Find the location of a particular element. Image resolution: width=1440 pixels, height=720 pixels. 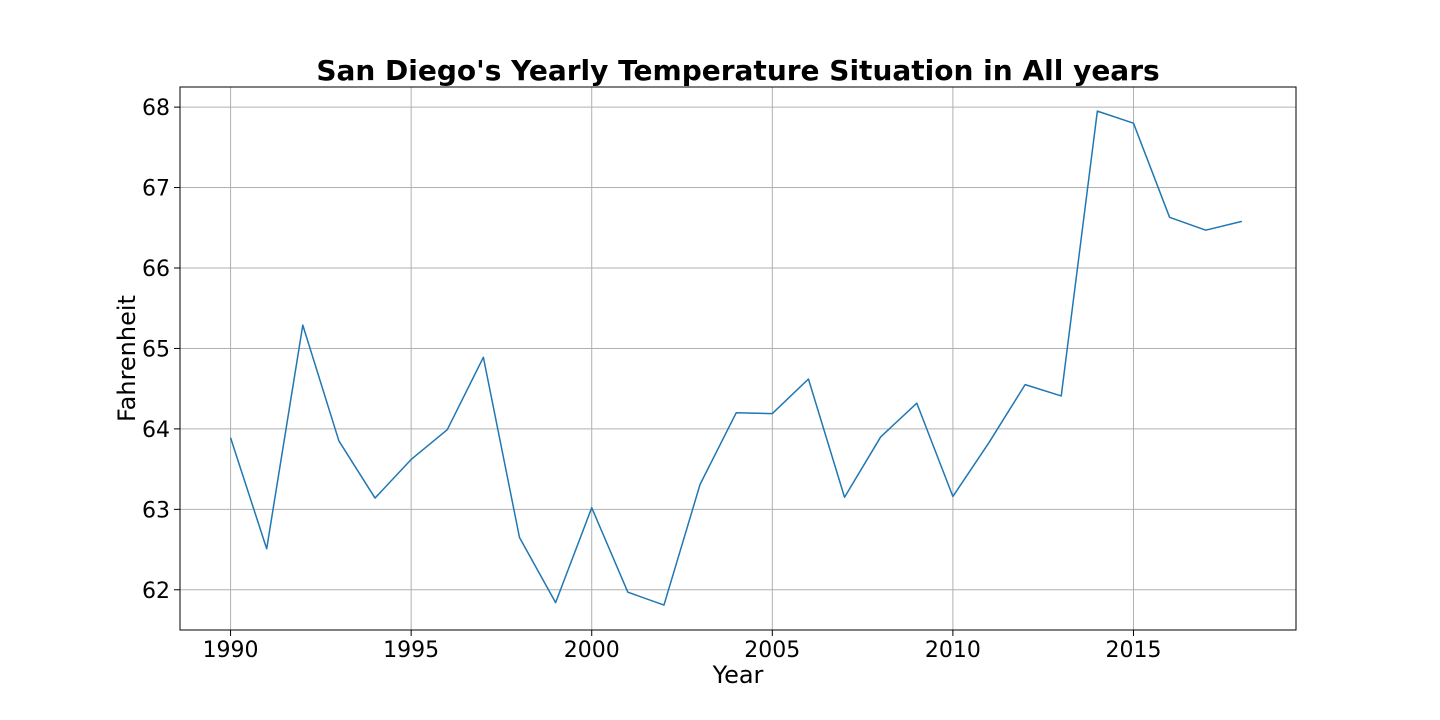

y-tick-label: 64 is located at coordinates (156, 430).